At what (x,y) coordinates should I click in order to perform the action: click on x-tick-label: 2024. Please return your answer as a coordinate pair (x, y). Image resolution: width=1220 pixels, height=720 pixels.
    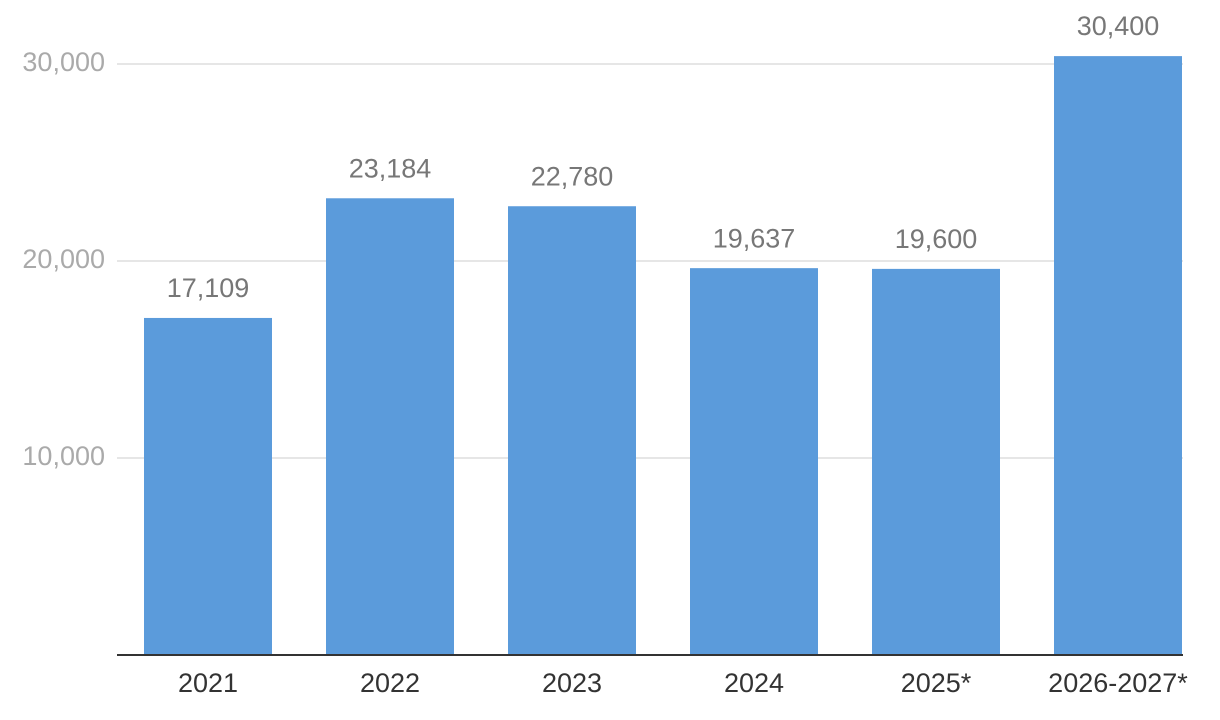
    Looking at the image, I should click on (754, 683).